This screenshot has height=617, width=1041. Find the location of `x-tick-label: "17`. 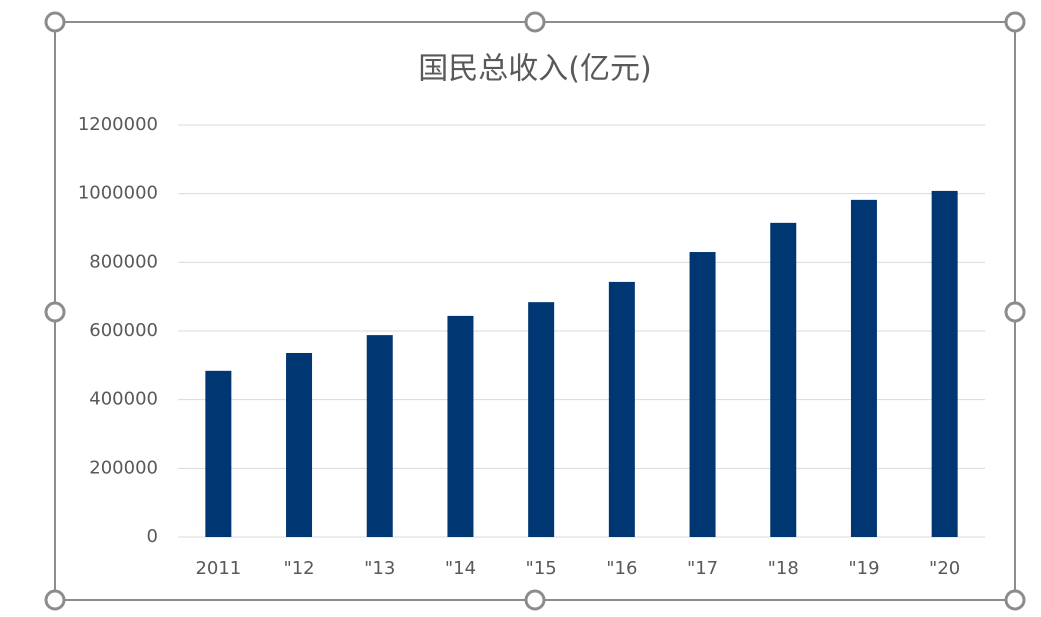

x-tick-label: "17 is located at coordinates (702, 568).